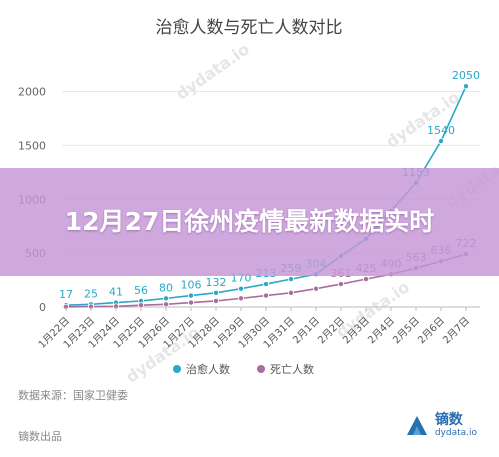  Describe the element at coordinates (249, 28) in the screenshot. I see `chart-title: 治愈人数与死亡人数对比` at that location.